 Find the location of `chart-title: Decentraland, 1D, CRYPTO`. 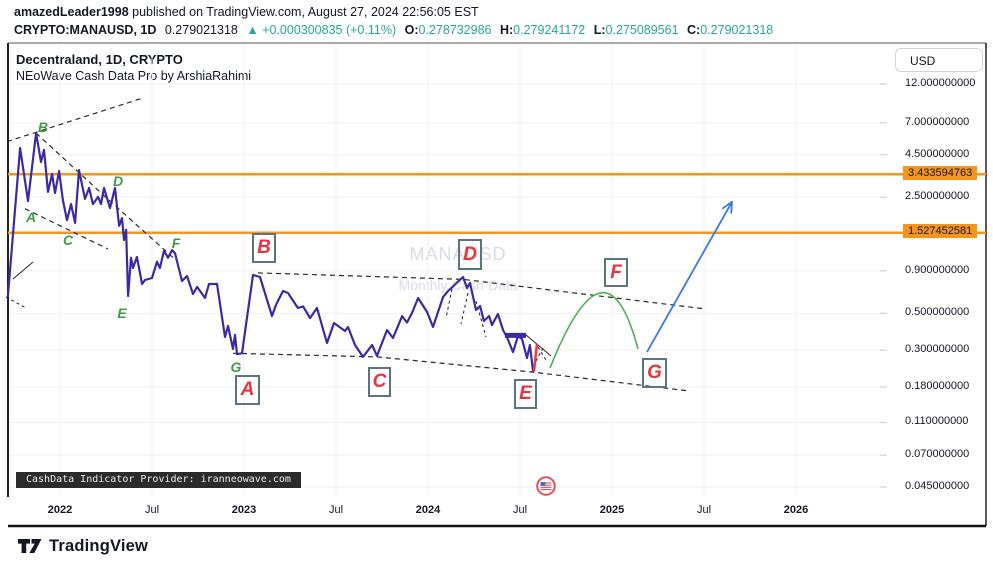

chart-title: Decentraland, 1D, CRYPTO is located at coordinates (99, 59).